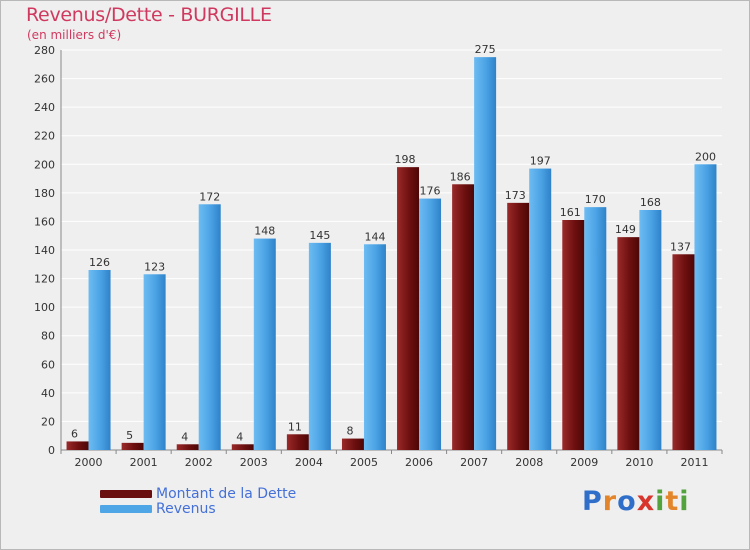 The width and height of the screenshot is (750, 550). What do you see at coordinates (44, 79) in the screenshot?
I see `y-tick-label: 260` at bounding box center [44, 79].